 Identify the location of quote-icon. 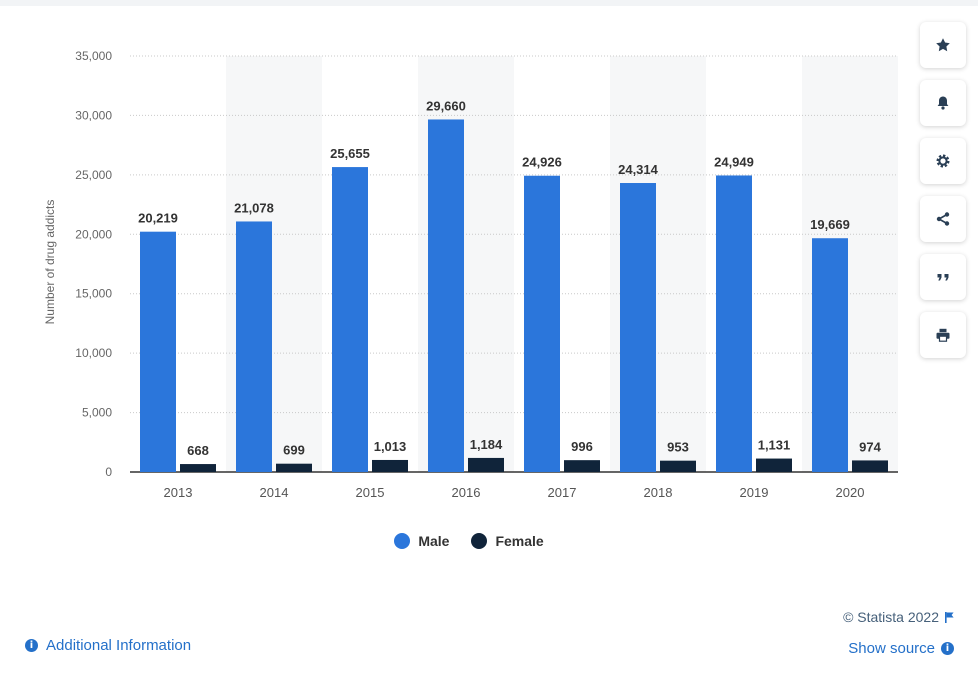
(943, 277).